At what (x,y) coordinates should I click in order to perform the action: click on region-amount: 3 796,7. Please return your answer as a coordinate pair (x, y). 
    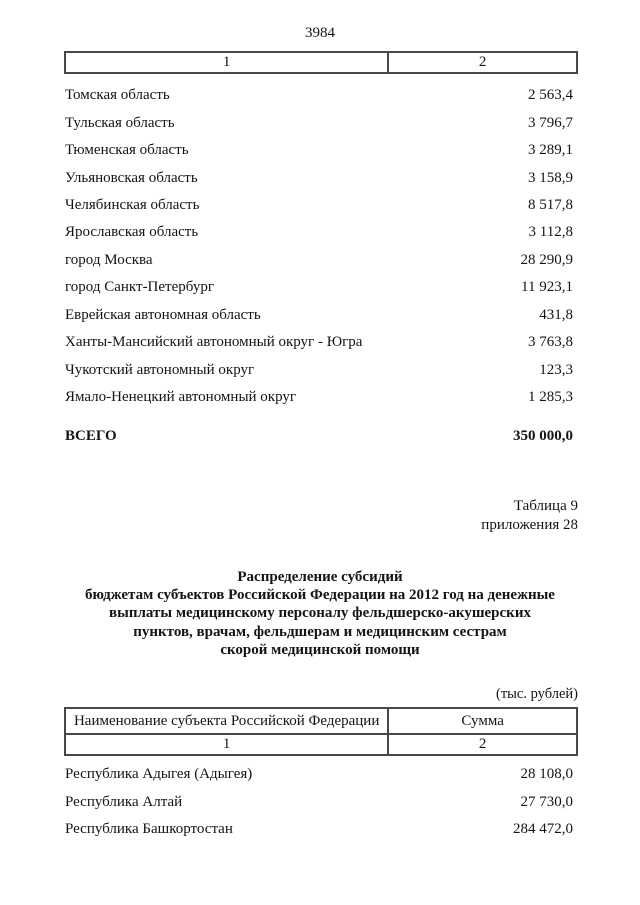
    Looking at the image, I should click on (550, 122).